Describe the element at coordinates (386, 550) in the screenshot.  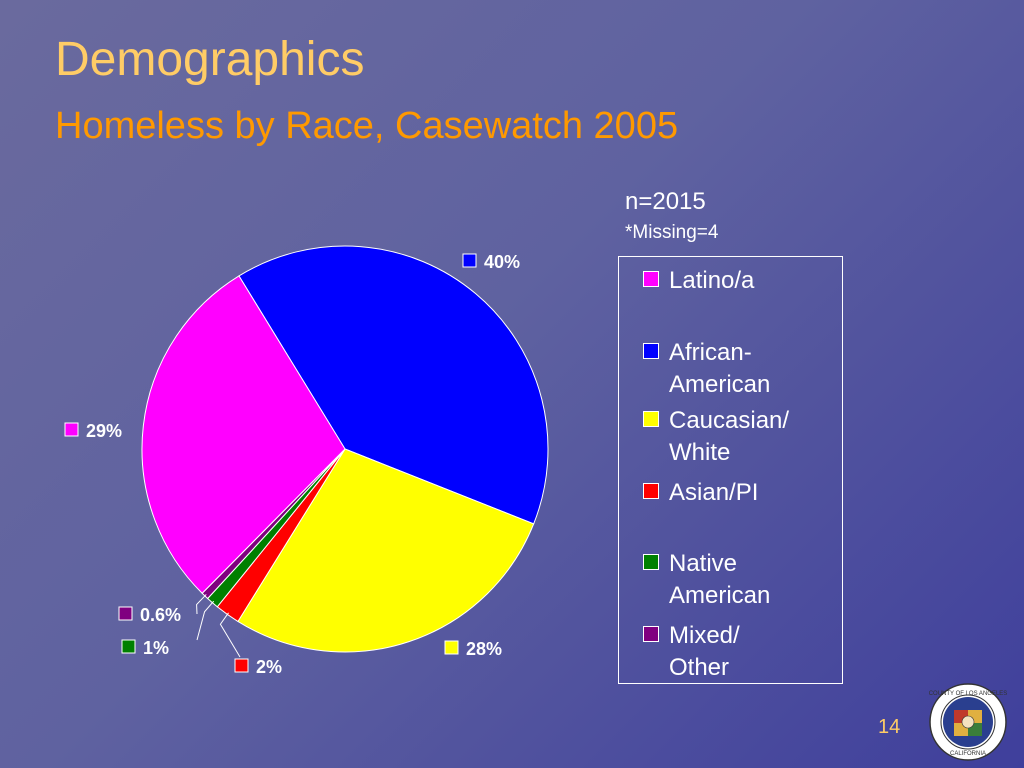
I see `pie-slice-caucasian` at that location.